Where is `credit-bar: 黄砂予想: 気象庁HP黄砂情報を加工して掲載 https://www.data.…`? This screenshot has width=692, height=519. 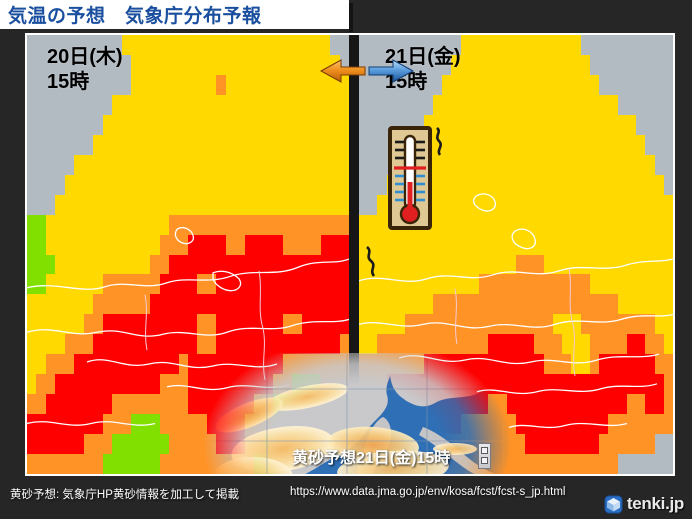 credit-bar: 黄砂予想: 気象庁HP黄砂情報を加工して掲載 https://www.data.… is located at coordinates (346, 497).